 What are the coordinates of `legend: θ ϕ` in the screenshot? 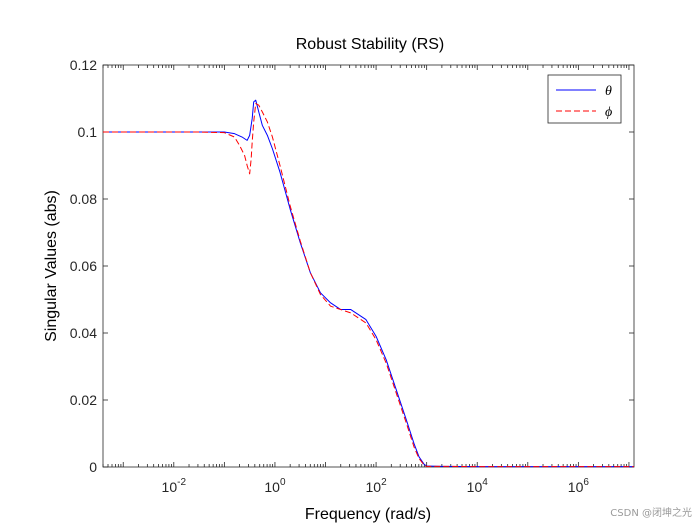 It's located at (584, 99).